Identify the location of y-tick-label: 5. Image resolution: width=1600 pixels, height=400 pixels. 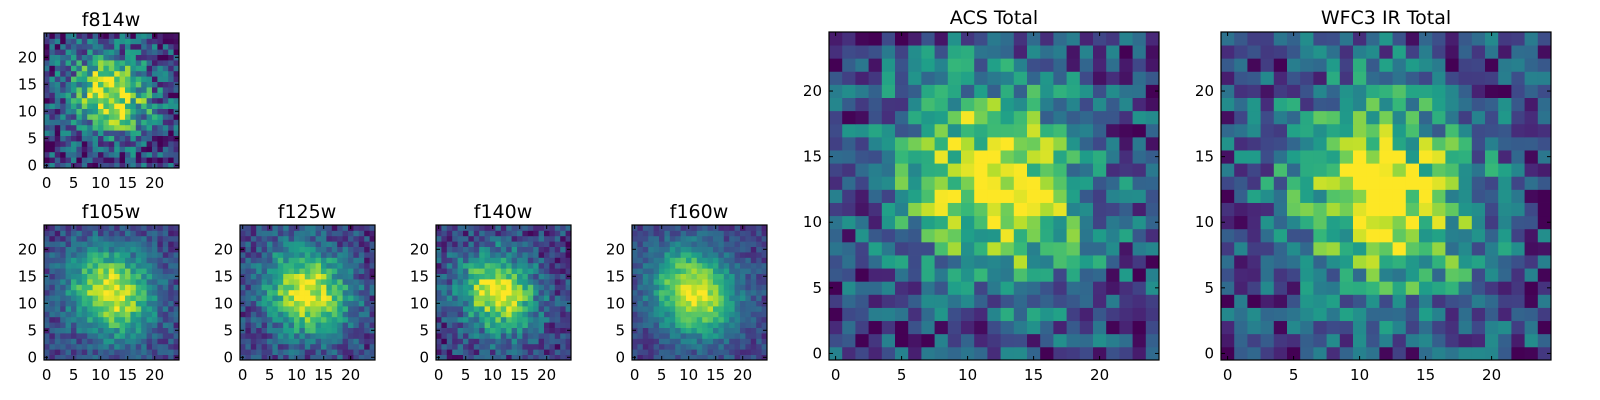
(620, 330).